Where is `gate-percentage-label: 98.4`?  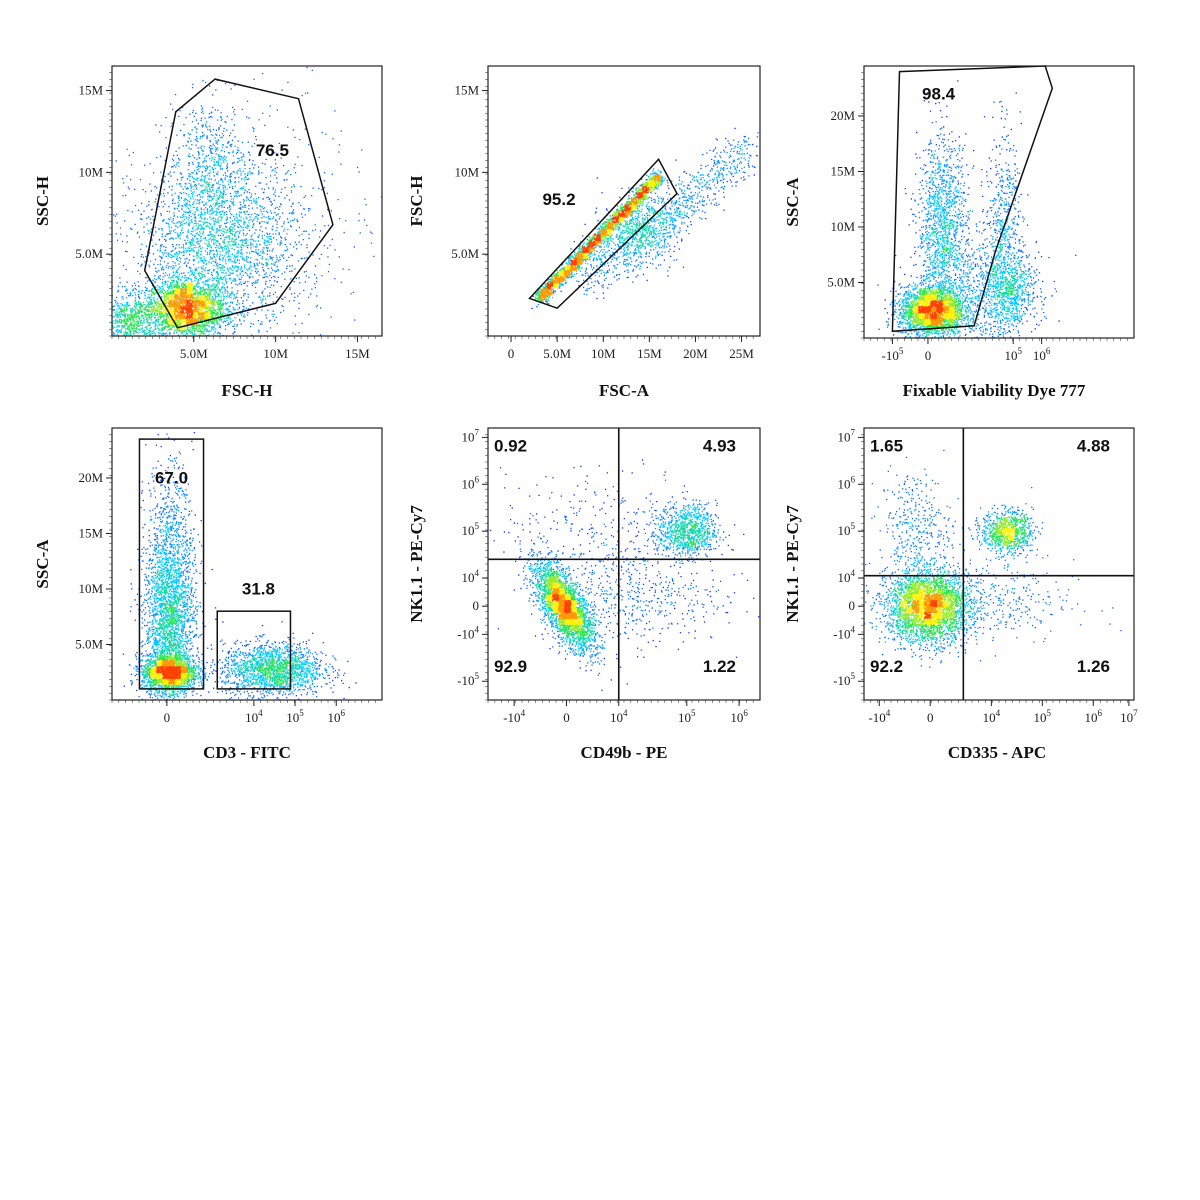 gate-percentage-label: 98.4 is located at coordinates (939, 93).